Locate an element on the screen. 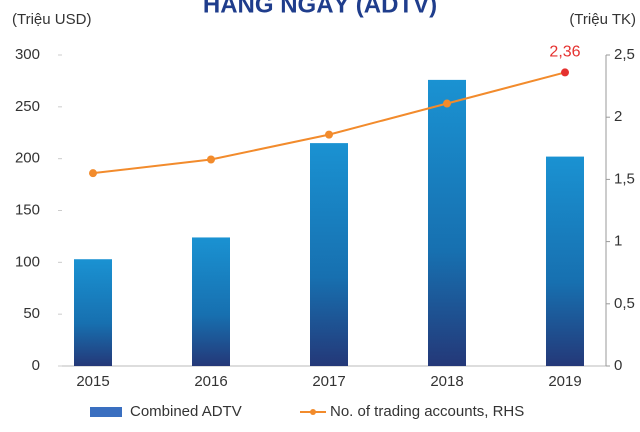  x-tick-label: 2019 is located at coordinates (564, 381).